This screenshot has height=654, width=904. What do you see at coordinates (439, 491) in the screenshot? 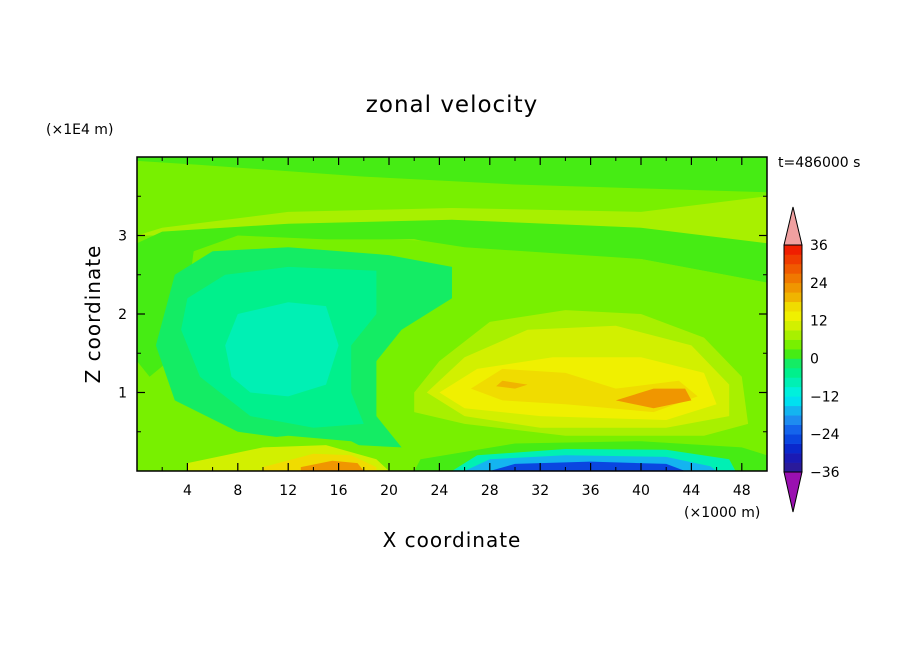
I see `x-tick-label: 24` at bounding box center [439, 491].